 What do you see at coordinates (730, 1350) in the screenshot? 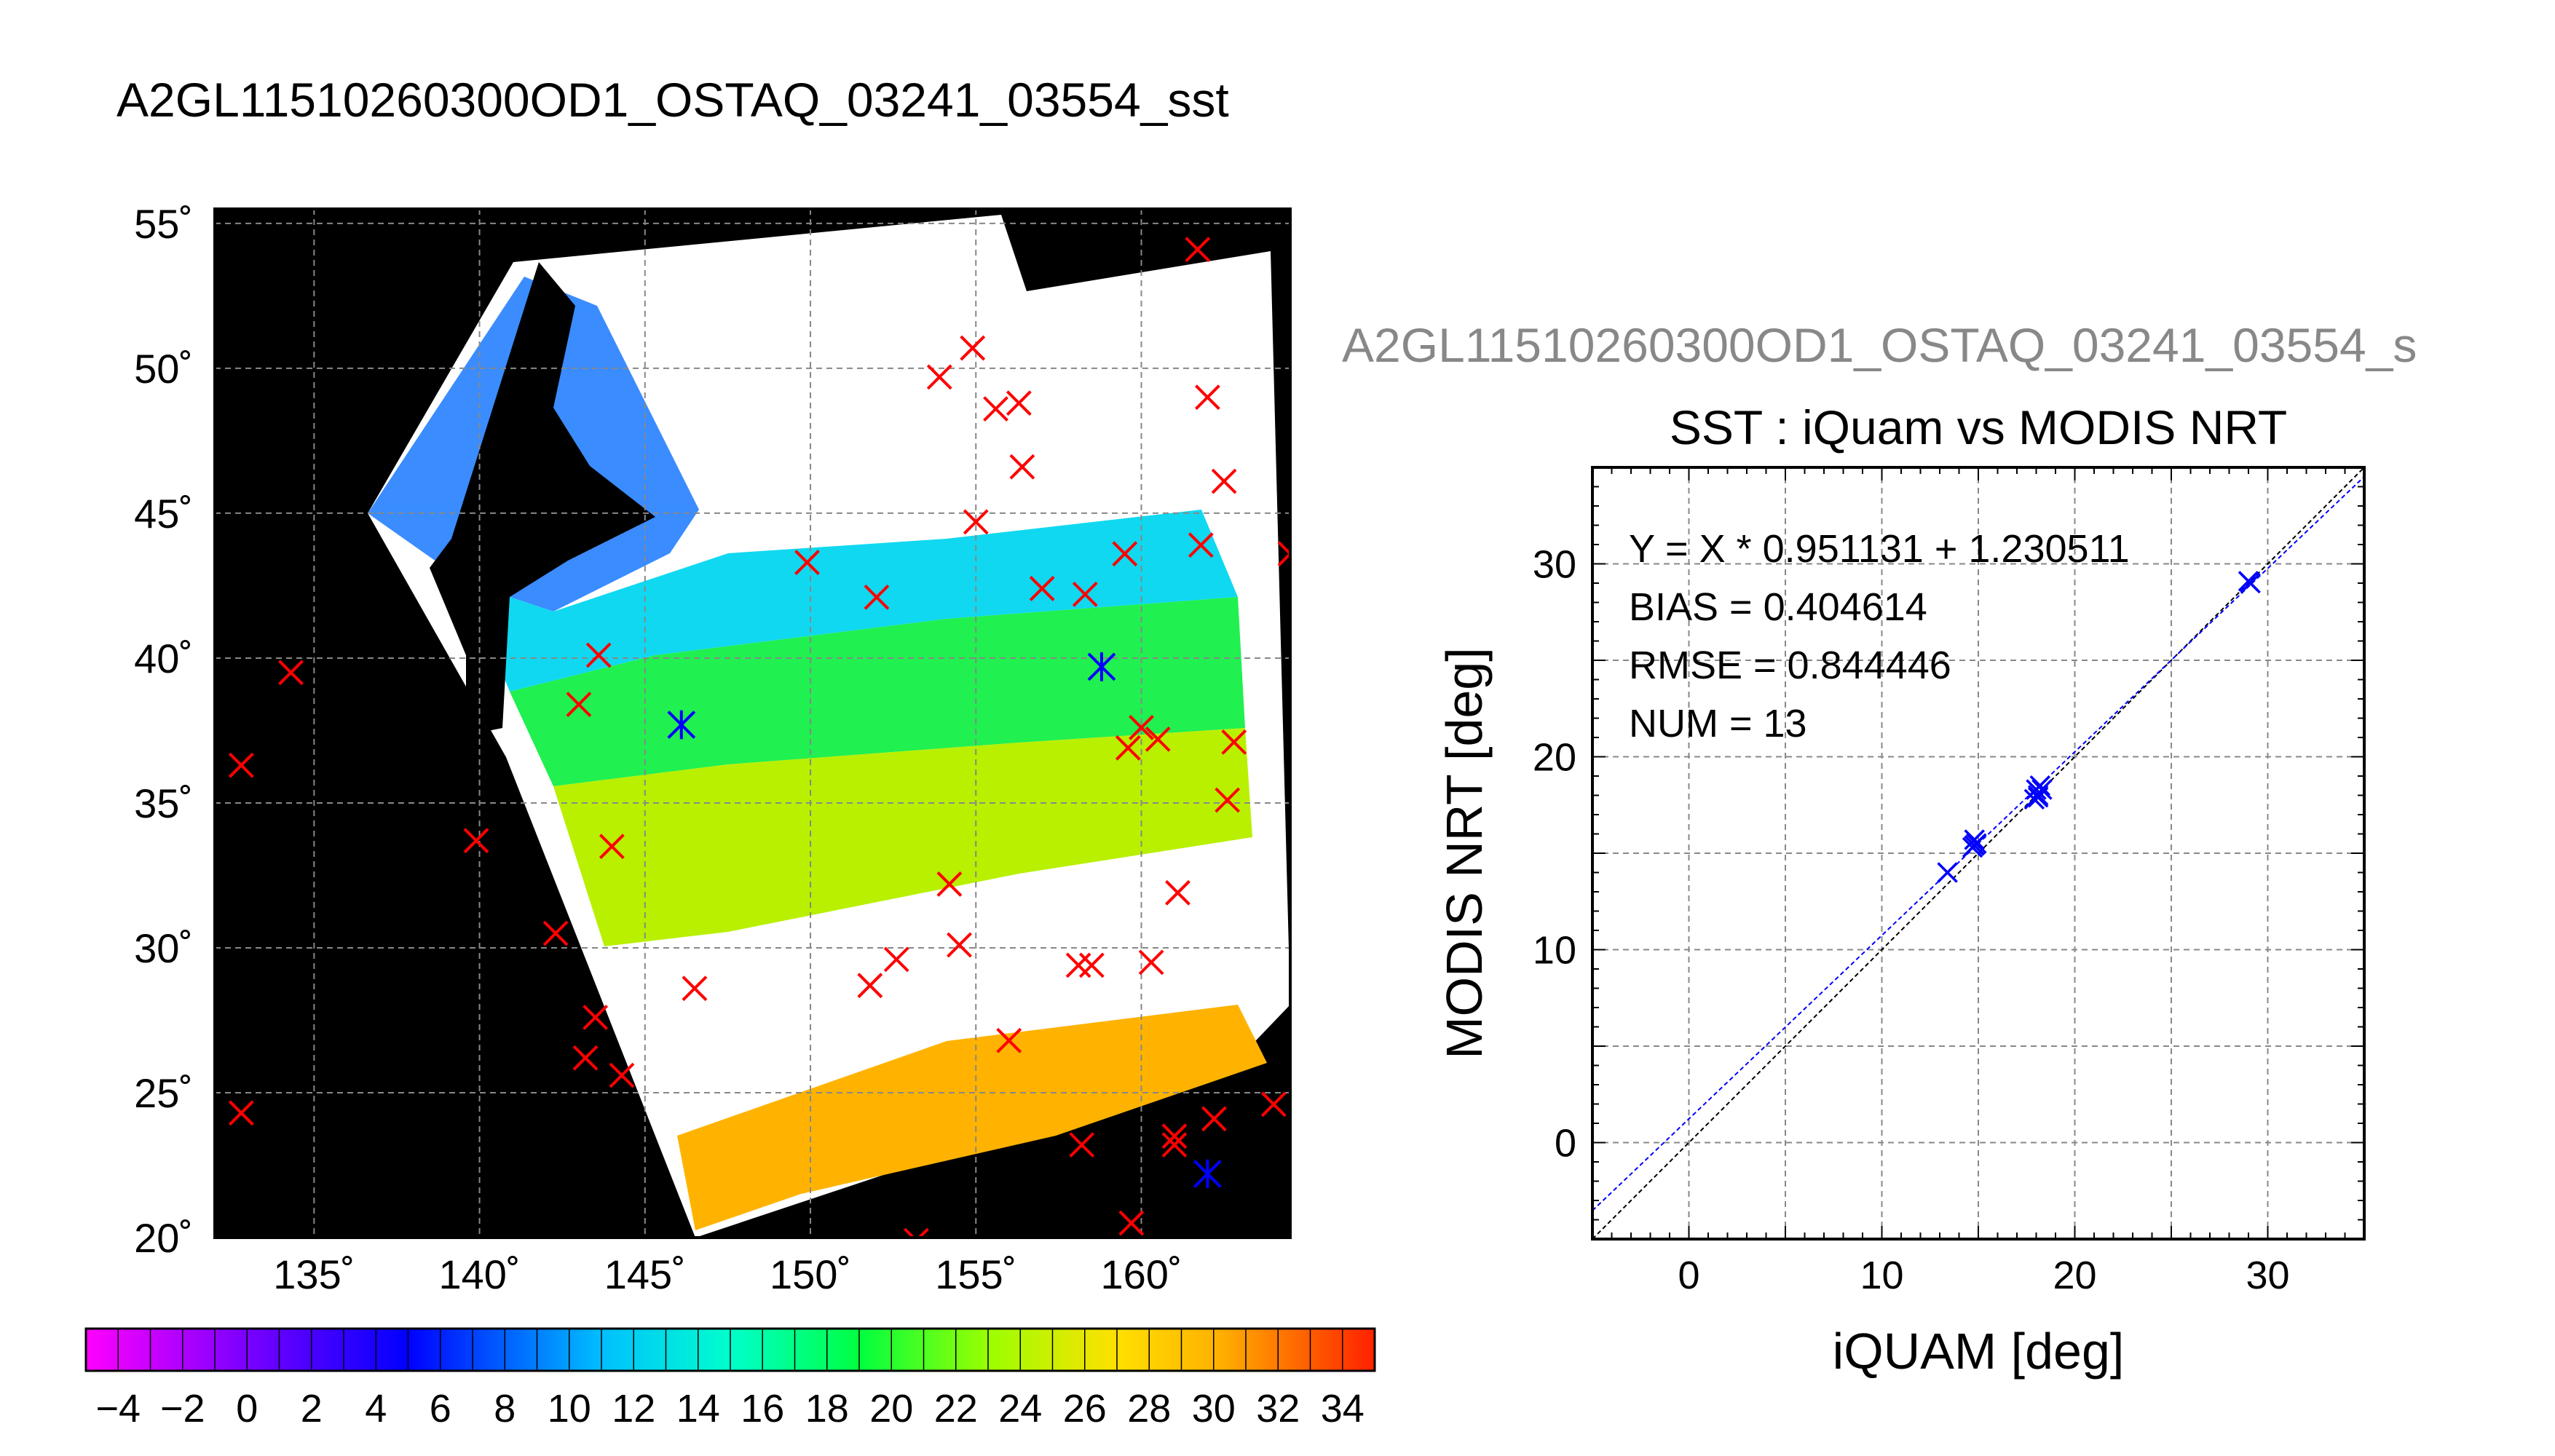
I see `colorbar-ticks` at bounding box center [730, 1350].